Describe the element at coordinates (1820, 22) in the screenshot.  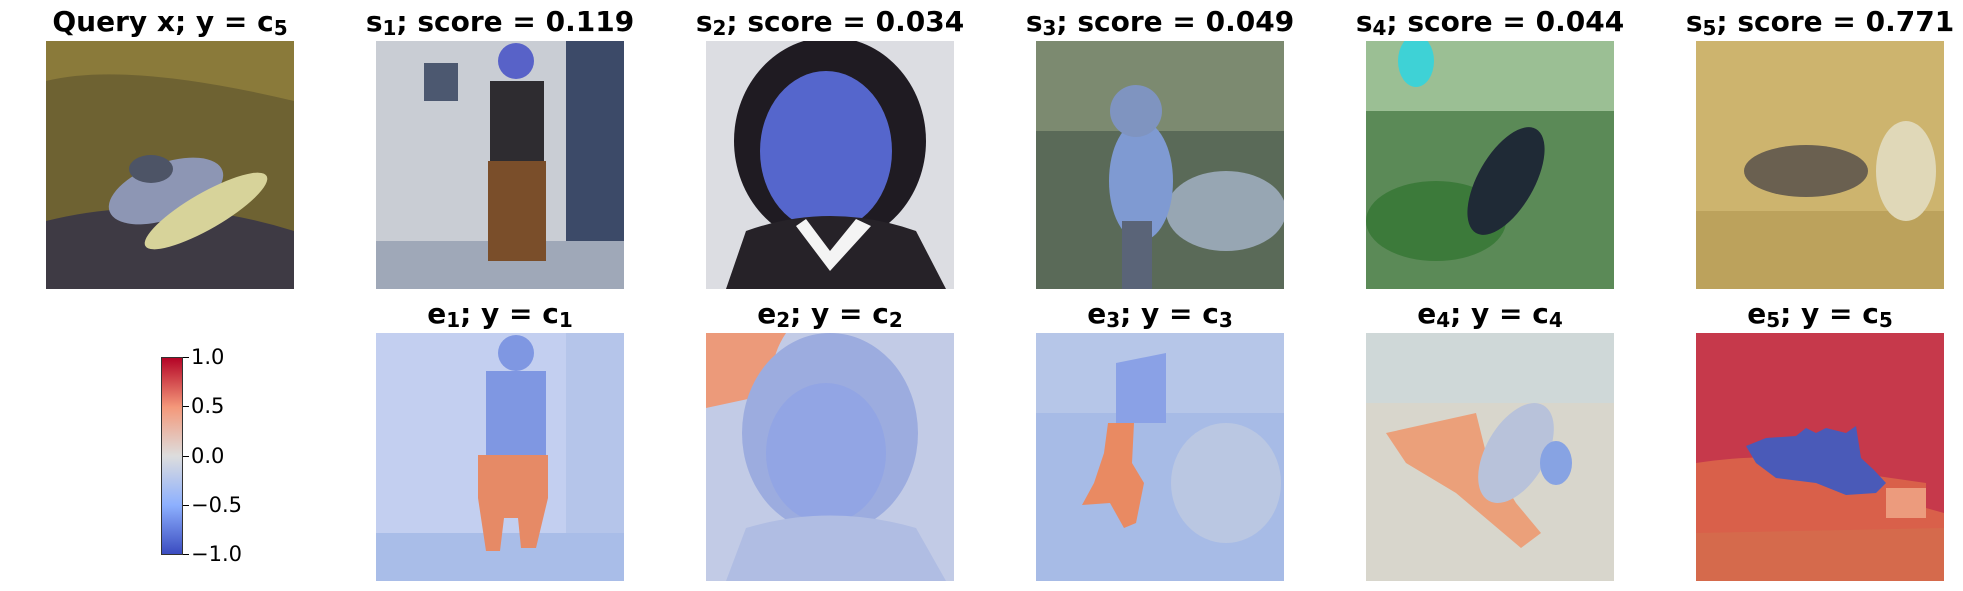
I see `s5-title: s5; score = 0.771` at that location.